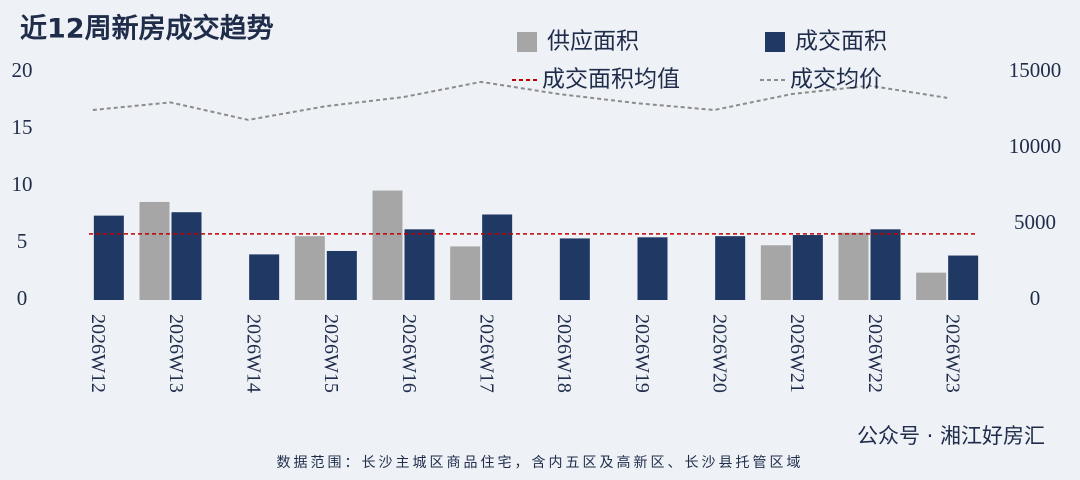 Image resolution: width=1080 pixels, height=480 pixels. Describe the element at coordinates (1035, 298) in the screenshot. I see `y2-tick-label: 0` at that location.